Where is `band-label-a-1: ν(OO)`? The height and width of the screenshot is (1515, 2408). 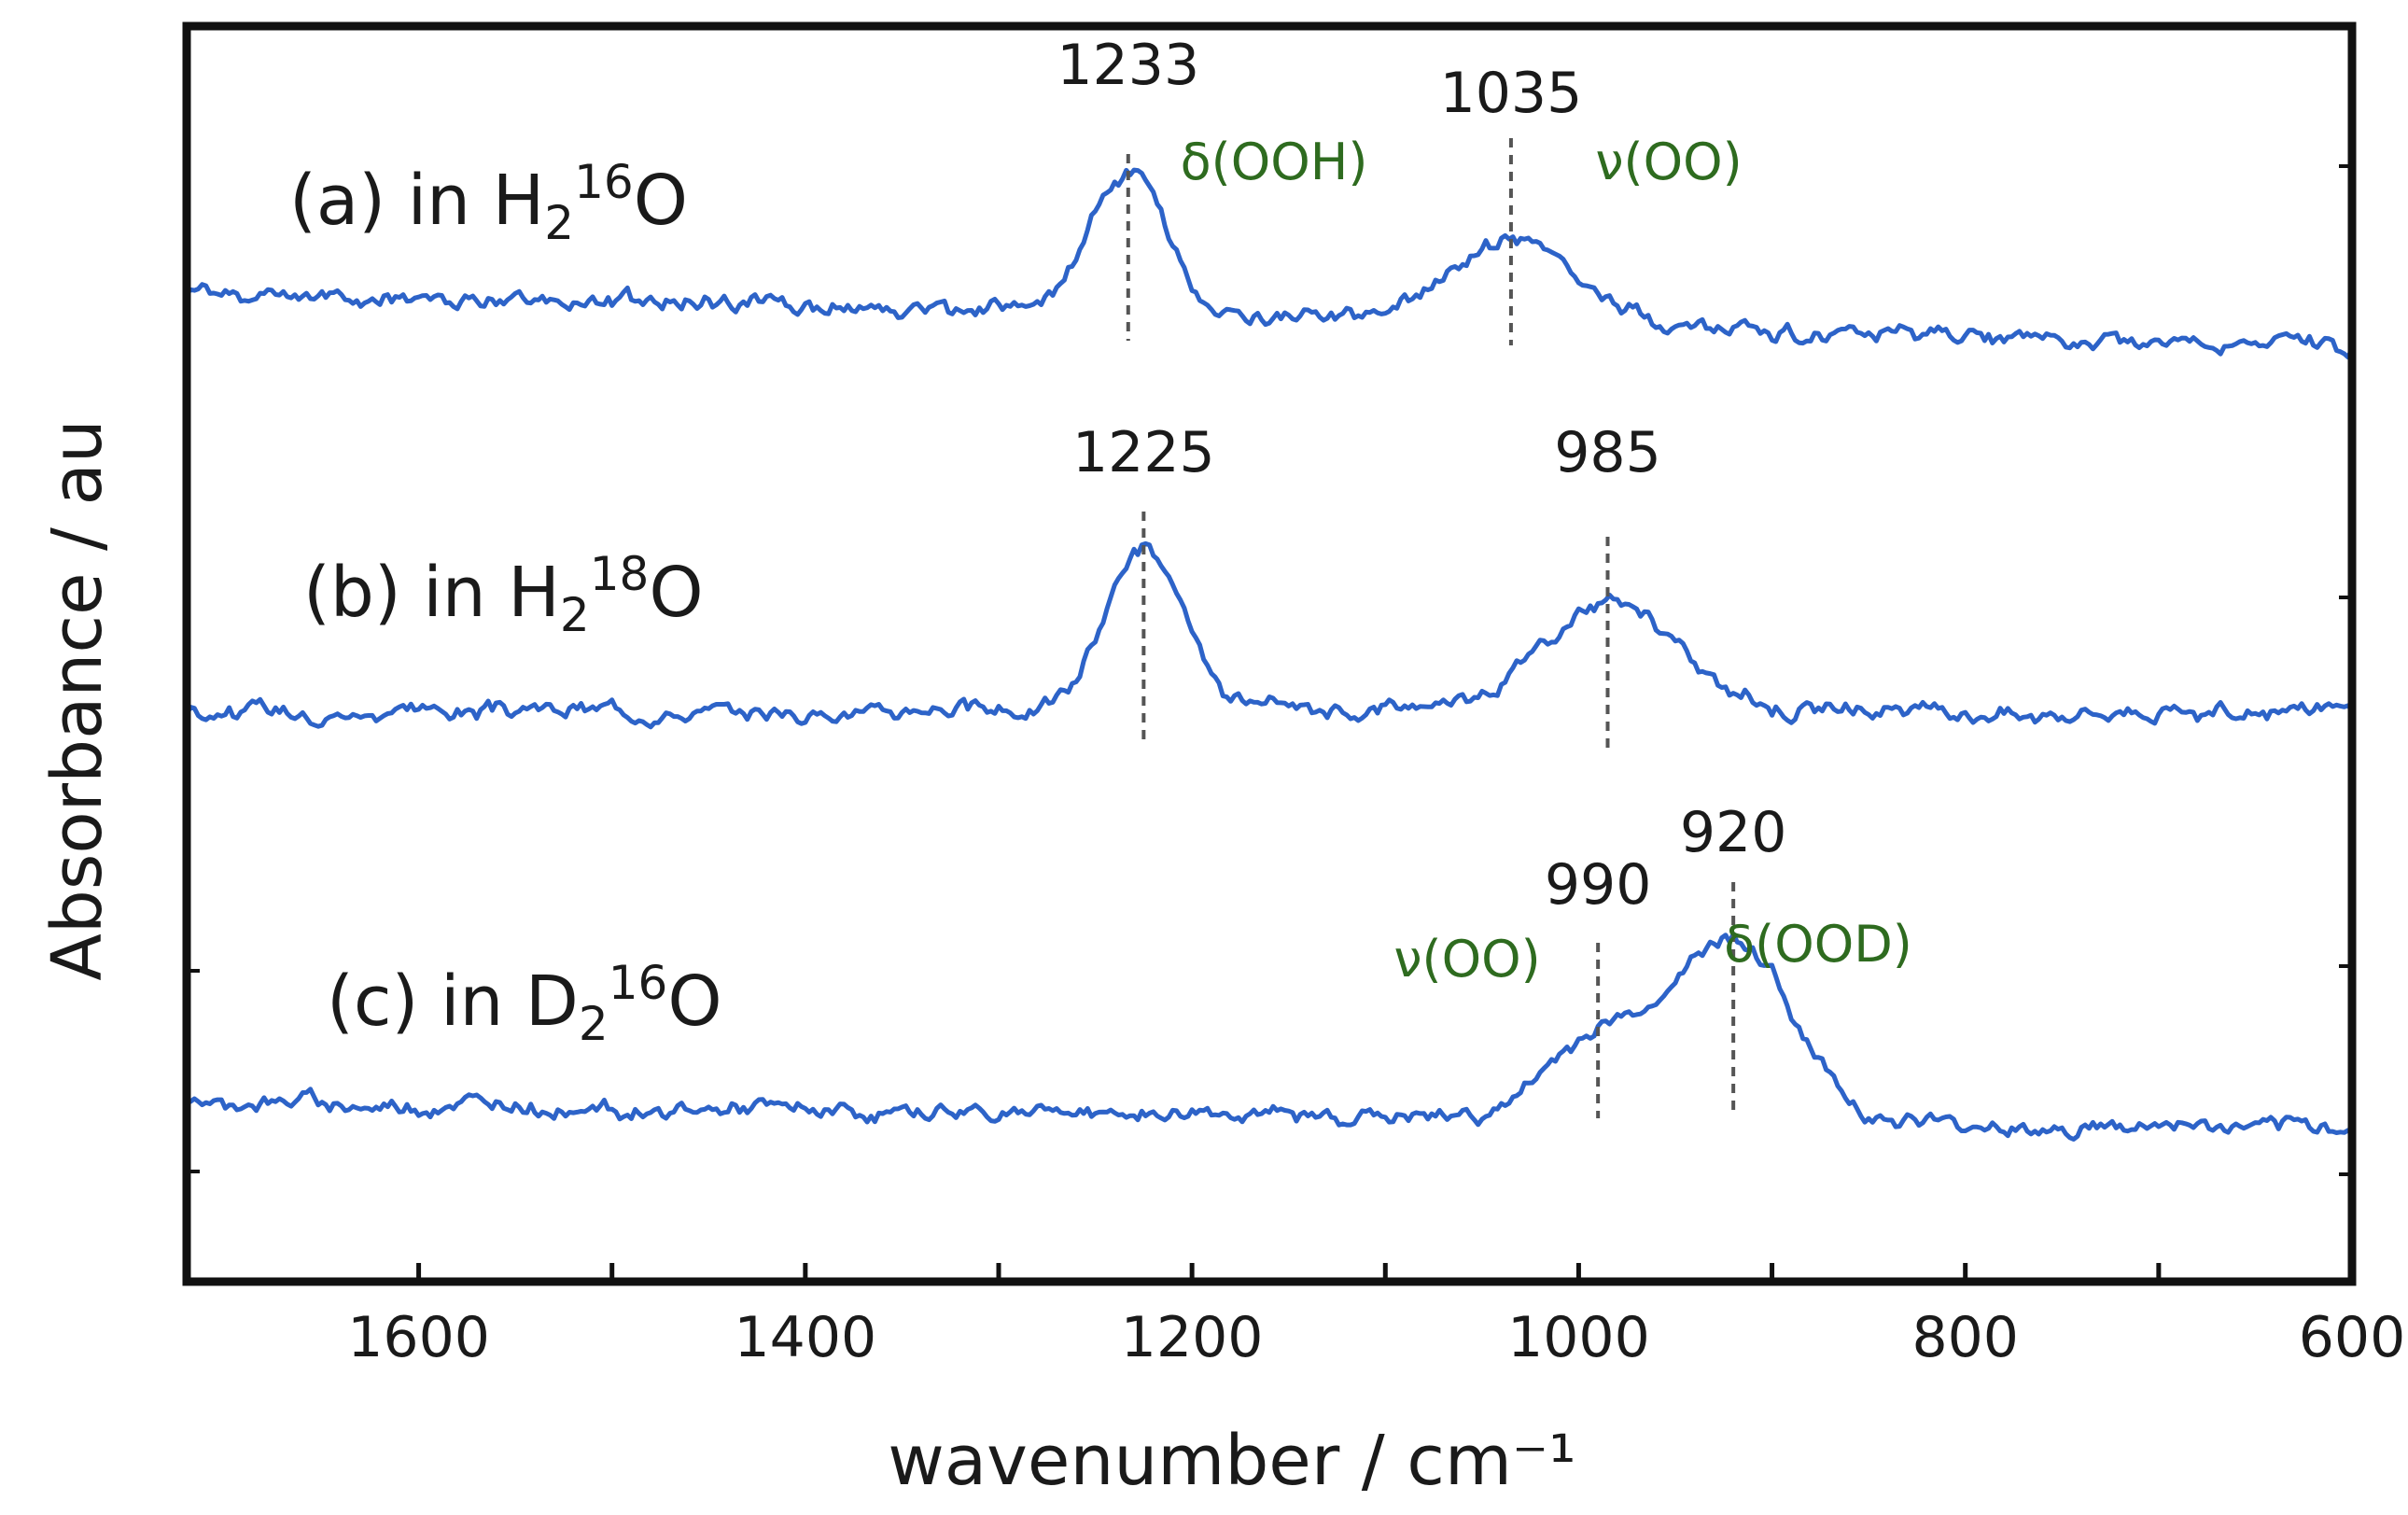
band-label-a-1: ν(OO) is located at coordinates (1668, 162).